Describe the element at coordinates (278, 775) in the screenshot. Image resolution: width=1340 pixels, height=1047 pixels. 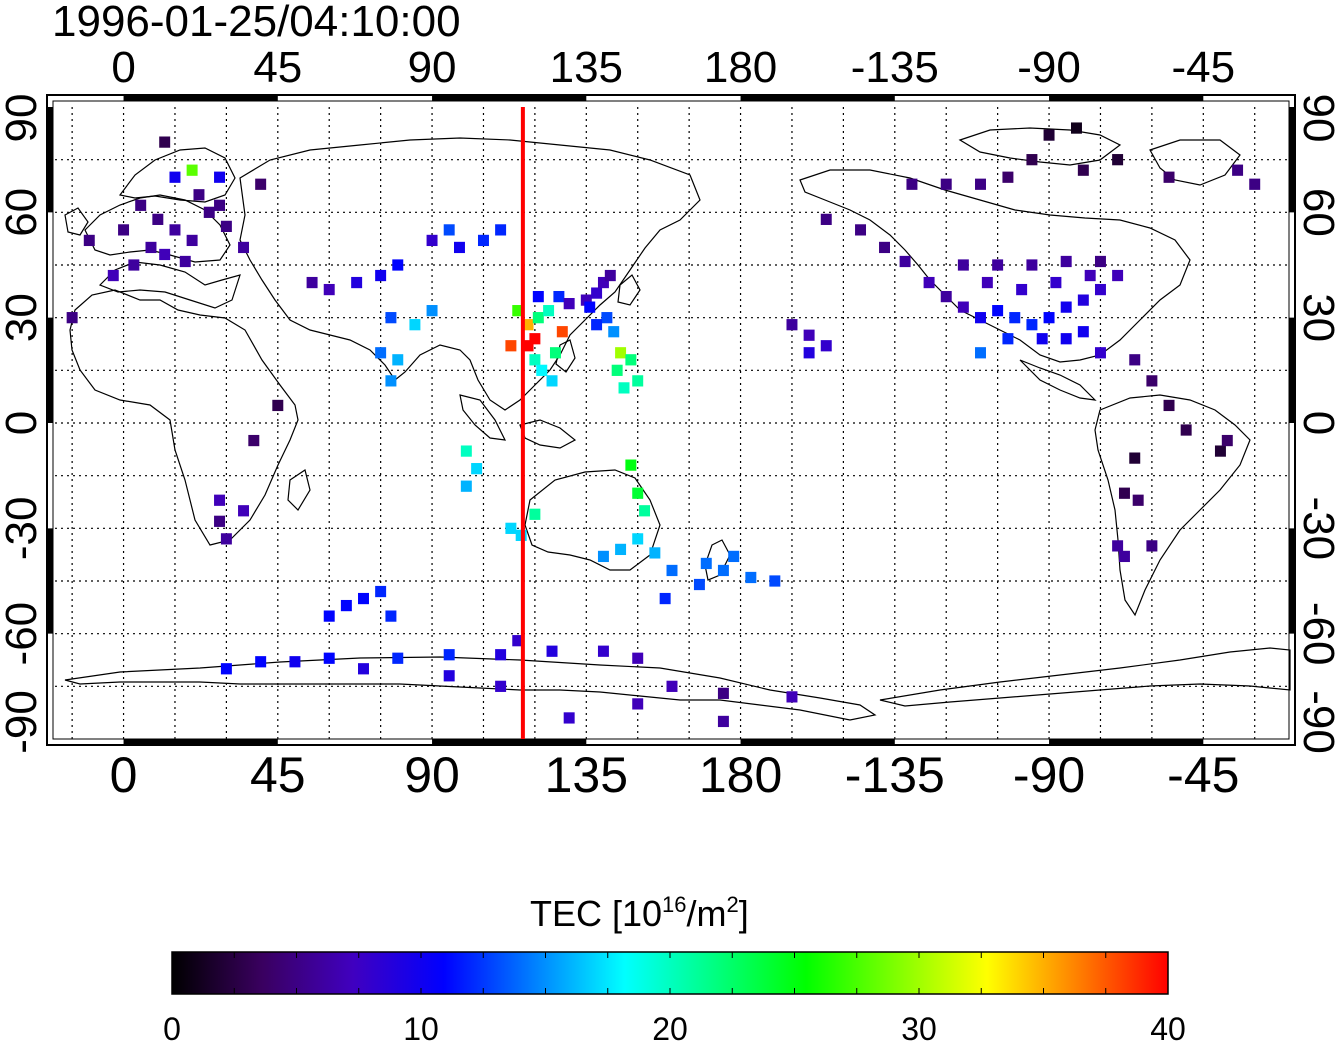
I see `bottom-lon-label: 45` at that location.